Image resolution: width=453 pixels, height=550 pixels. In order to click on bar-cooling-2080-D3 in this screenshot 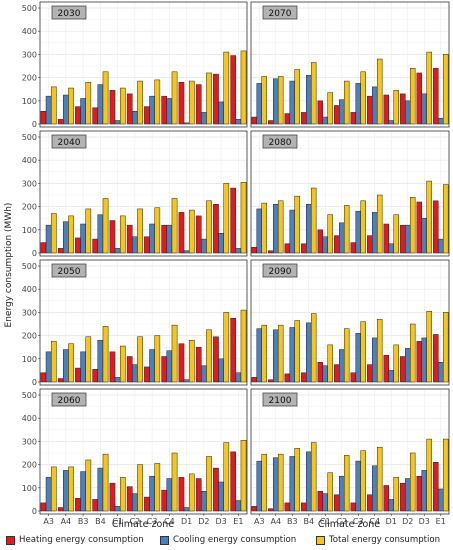, I will do `click(424, 235)`.